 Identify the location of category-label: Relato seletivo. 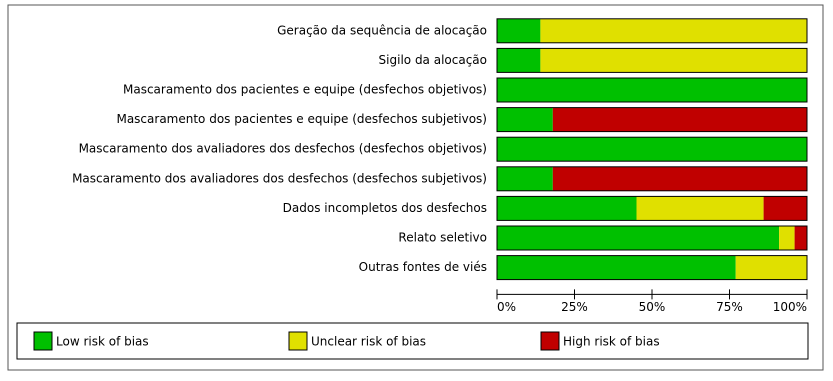
(442, 238).